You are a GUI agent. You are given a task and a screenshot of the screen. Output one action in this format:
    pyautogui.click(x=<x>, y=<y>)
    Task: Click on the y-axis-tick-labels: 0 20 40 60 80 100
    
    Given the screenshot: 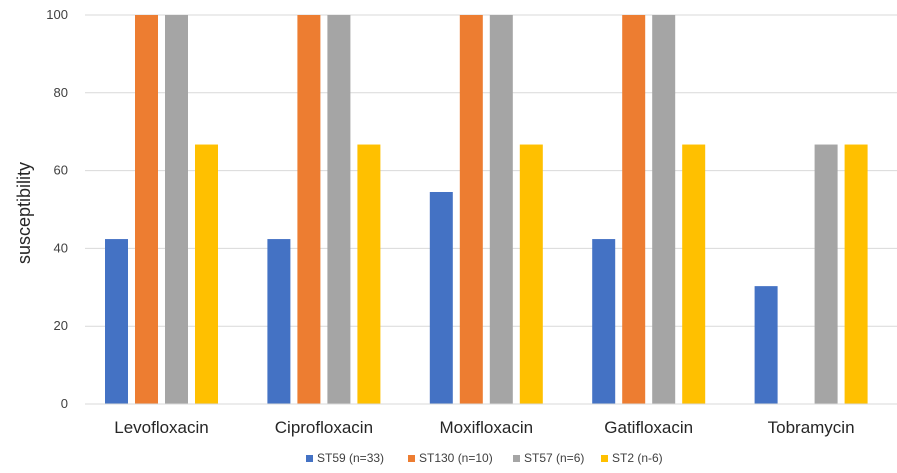 What is the action you would take?
    pyautogui.click(x=57, y=209)
    